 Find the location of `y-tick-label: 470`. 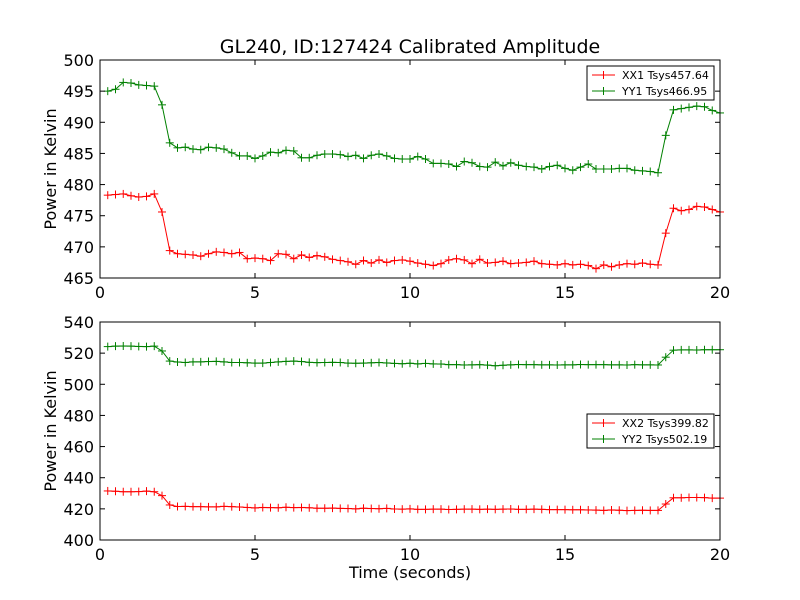

y-tick-label: 470 is located at coordinates (78, 247).